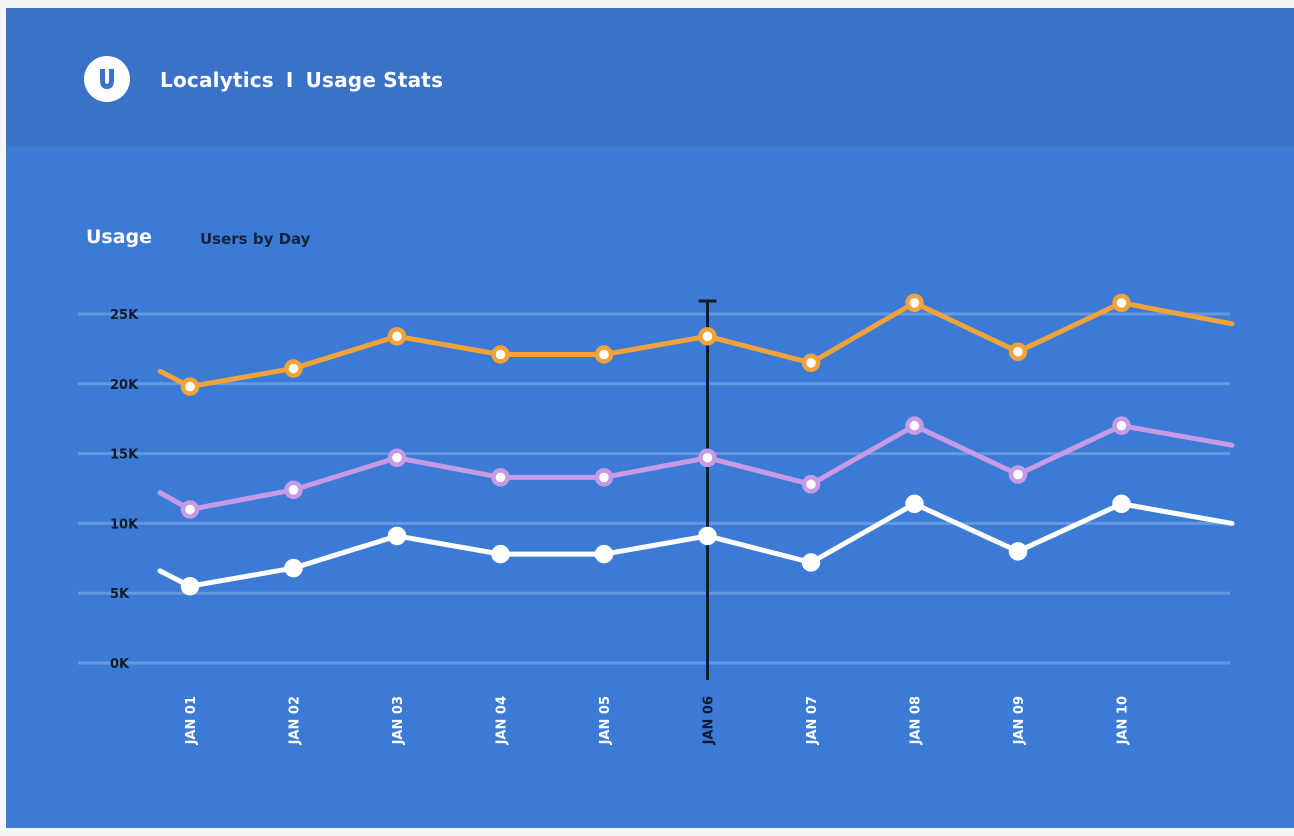 The height and width of the screenshot is (836, 1294). Describe the element at coordinates (295, 720) in the screenshot. I see `x-tick-label: JAN 02` at that location.